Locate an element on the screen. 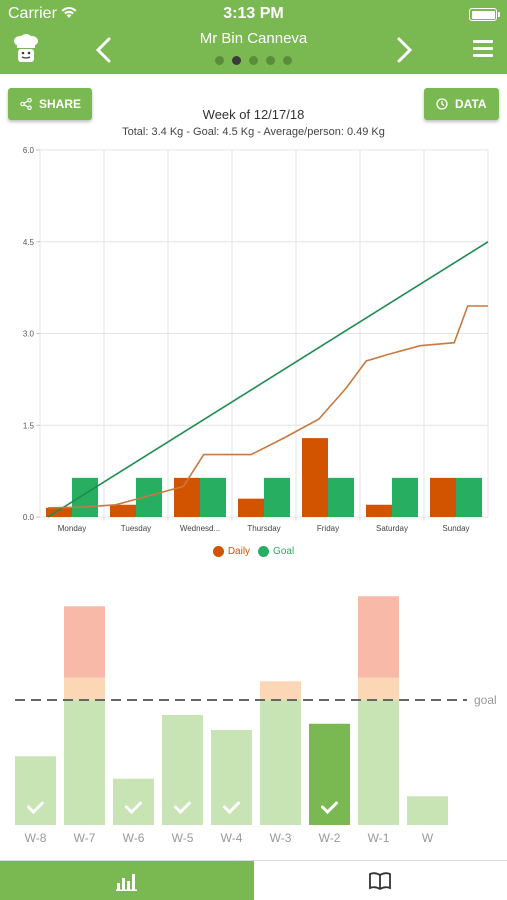 The width and height of the screenshot is (507, 900). clock-time: 3:13 PM is located at coordinates (253, 13).